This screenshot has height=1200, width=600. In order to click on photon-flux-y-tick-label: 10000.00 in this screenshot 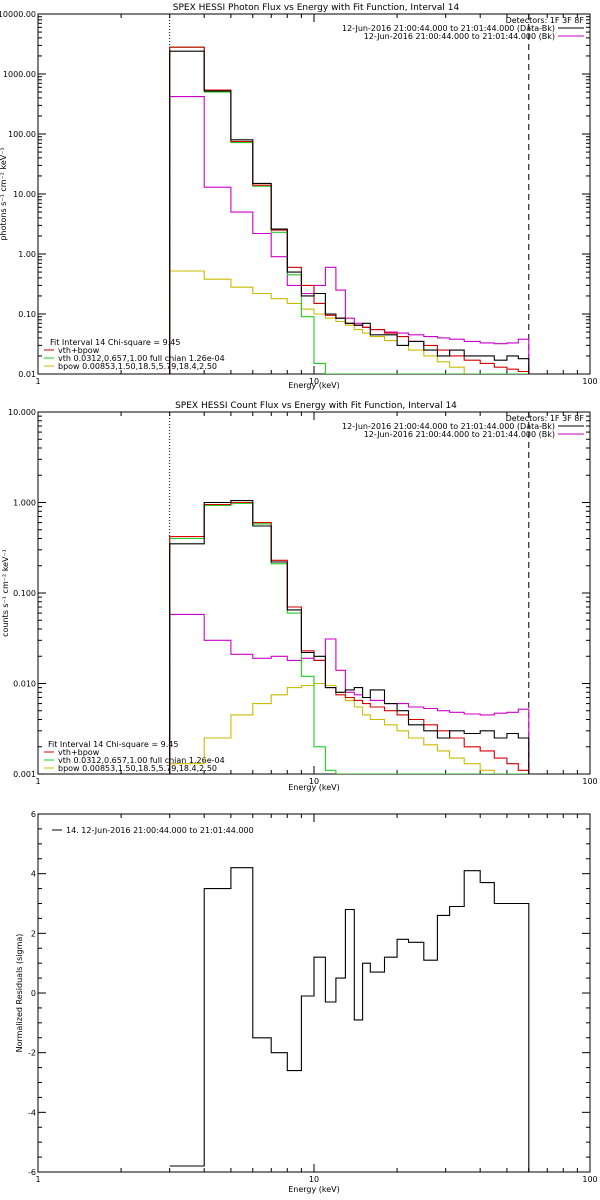, I will do `click(18, 14)`.